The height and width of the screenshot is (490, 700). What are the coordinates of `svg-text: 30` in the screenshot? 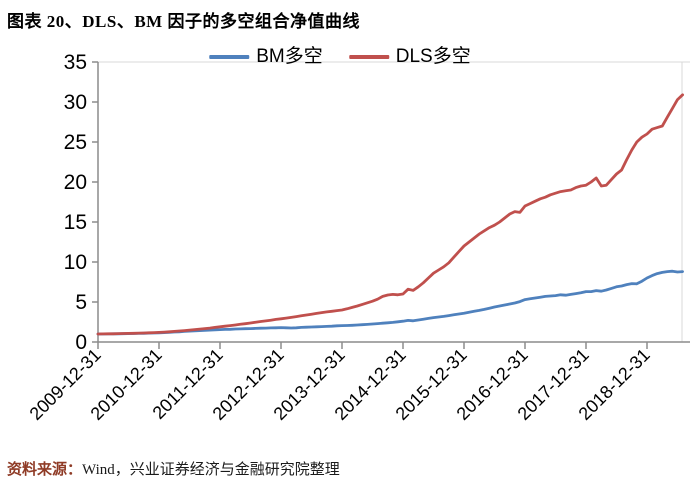 It's located at (75, 102).